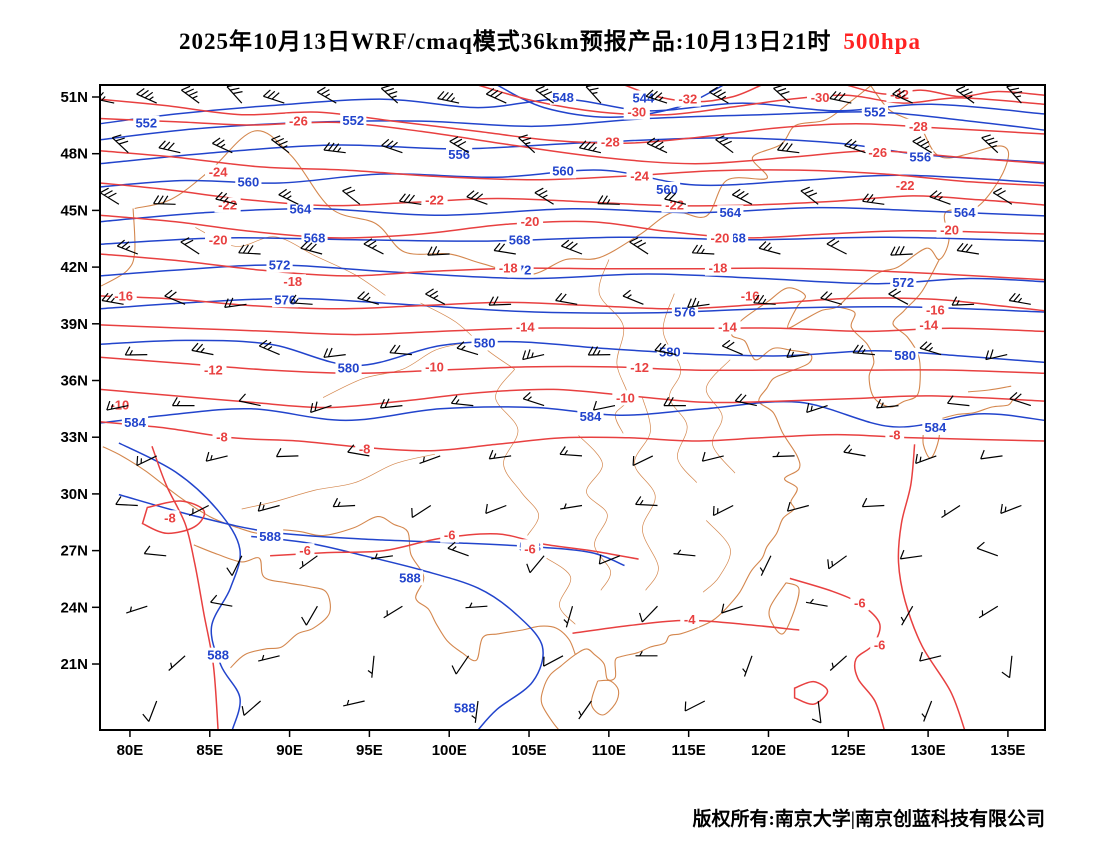 The width and height of the screenshot is (1100, 850). What do you see at coordinates (609, 750) in the screenshot?
I see `lon-label-110E: 110E` at bounding box center [609, 750].